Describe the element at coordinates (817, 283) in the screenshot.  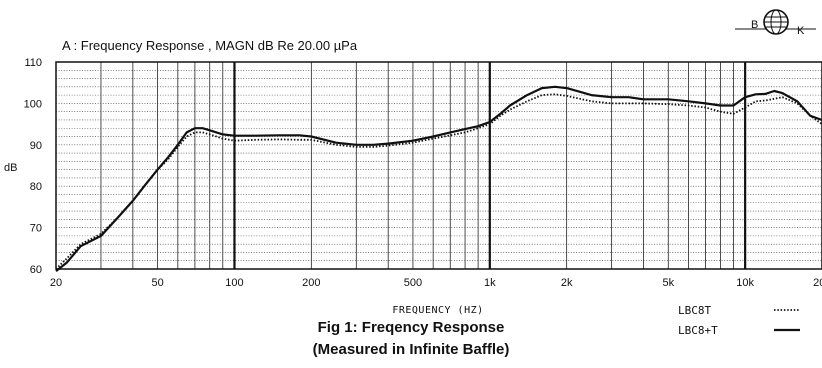
I see `x-tick-label: 20k` at that location.